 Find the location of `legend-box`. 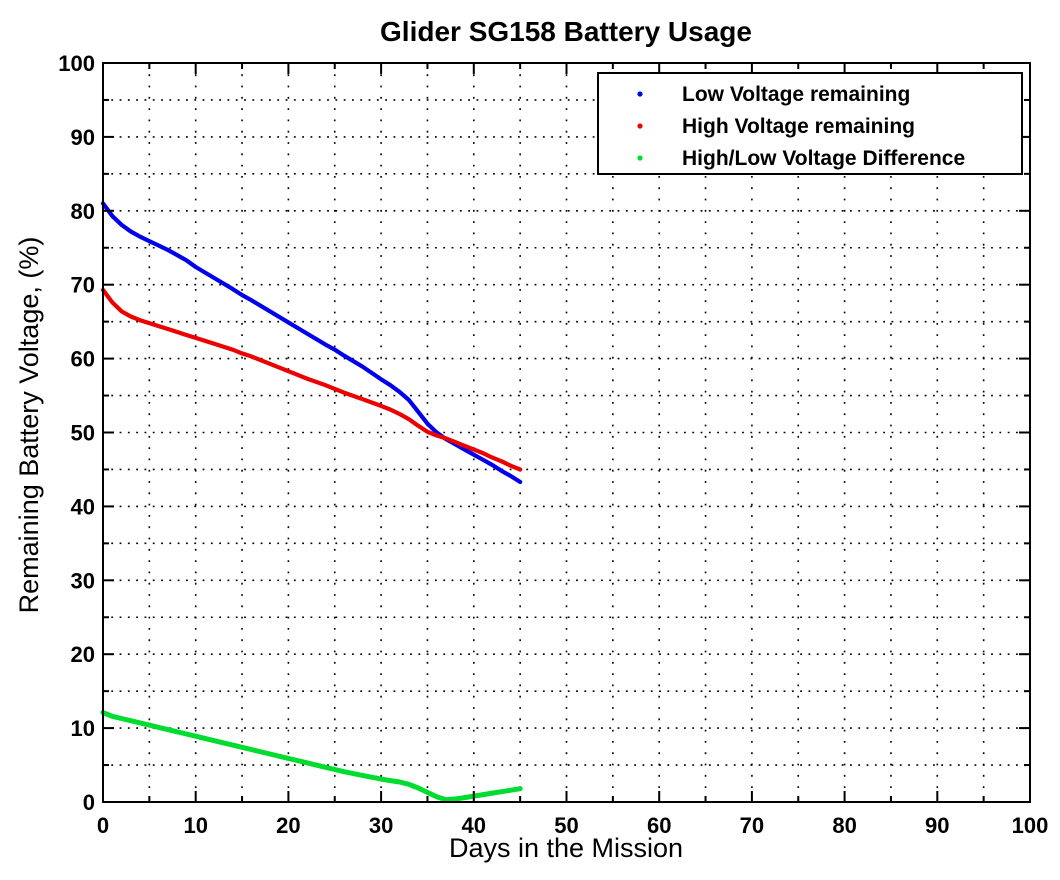

legend-box is located at coordinates (810, 123).